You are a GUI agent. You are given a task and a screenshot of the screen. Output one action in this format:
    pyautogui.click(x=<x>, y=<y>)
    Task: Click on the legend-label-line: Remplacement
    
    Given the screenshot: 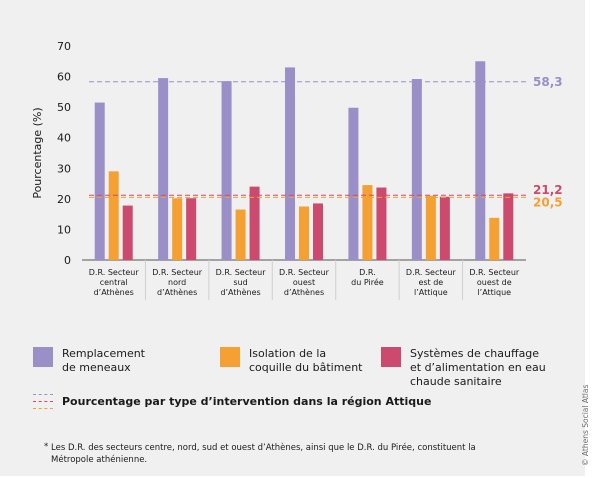 What is the action you would take?
    pyautogui.click(x=103, y=353)
    